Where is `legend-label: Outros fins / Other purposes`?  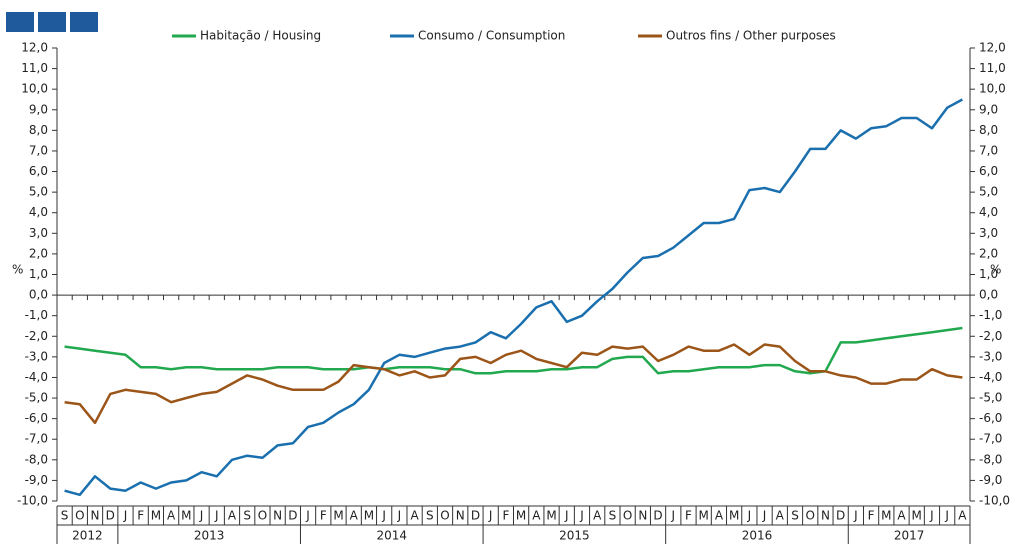 legend-label: Outros fins / Other purposes is located at coordinates (751, 36).